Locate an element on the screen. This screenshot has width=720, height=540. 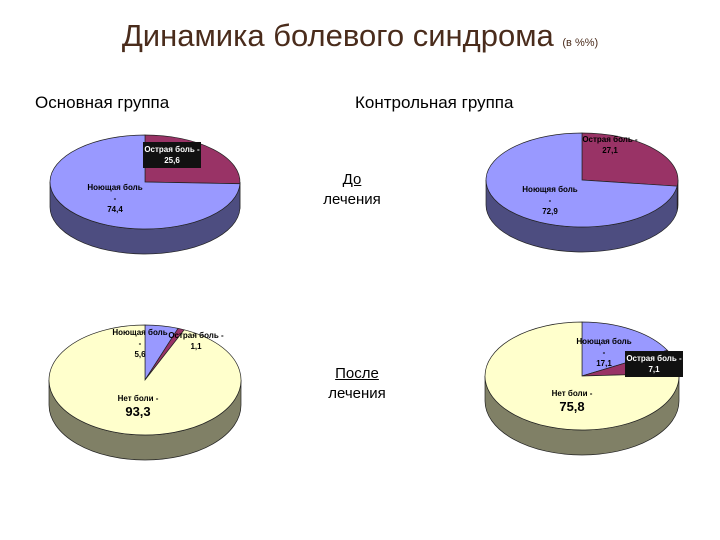
column-label: Контрольная группа is located at coordinates (434, 102).